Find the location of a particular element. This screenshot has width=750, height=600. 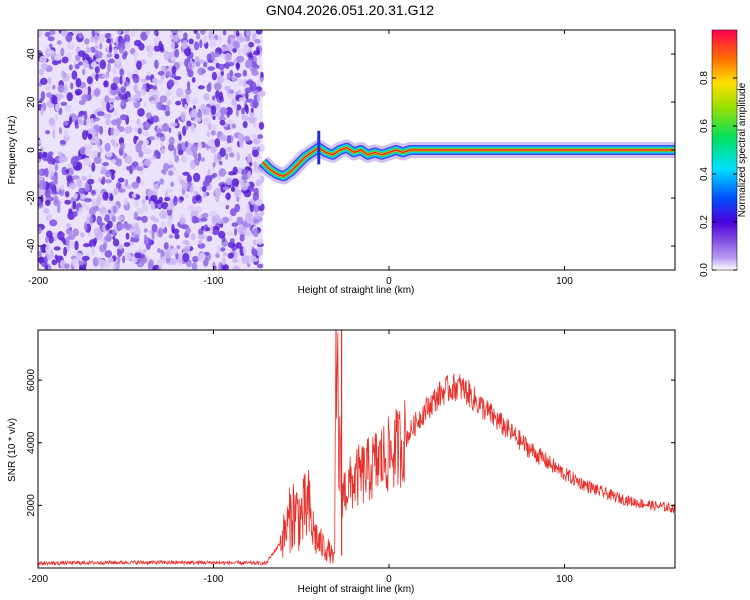

colorbar-tick-label: 0.8 is located at coordinates (704, 78).